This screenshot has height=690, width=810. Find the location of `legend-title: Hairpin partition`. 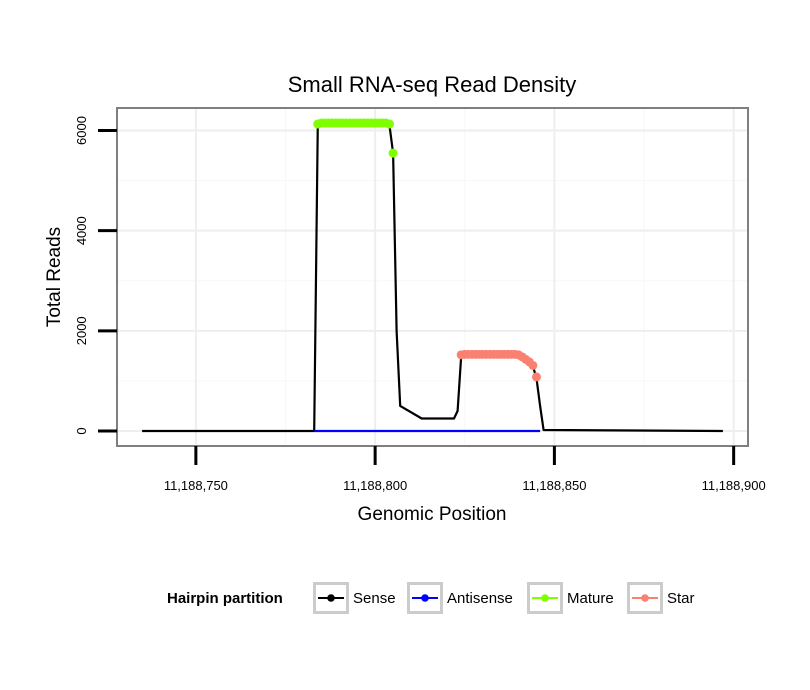

legend-title: Hairpin partition is located at coordinates (225, 598).